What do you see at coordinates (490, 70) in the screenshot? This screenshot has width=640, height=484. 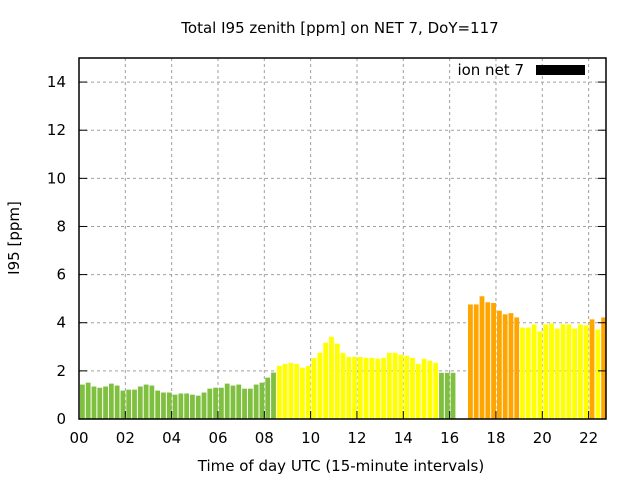 I see `legend-label: ion net 7` at bounding box center [490, 70].